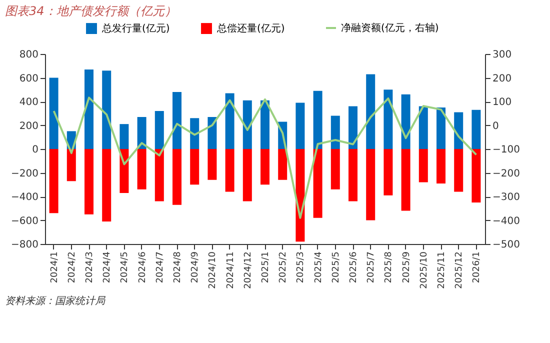 This screenshot has width=550, height=343. Describe the element at coordinates (231, 270) in the screenshot. I see `x-tick-label: 2024/11` at that location.